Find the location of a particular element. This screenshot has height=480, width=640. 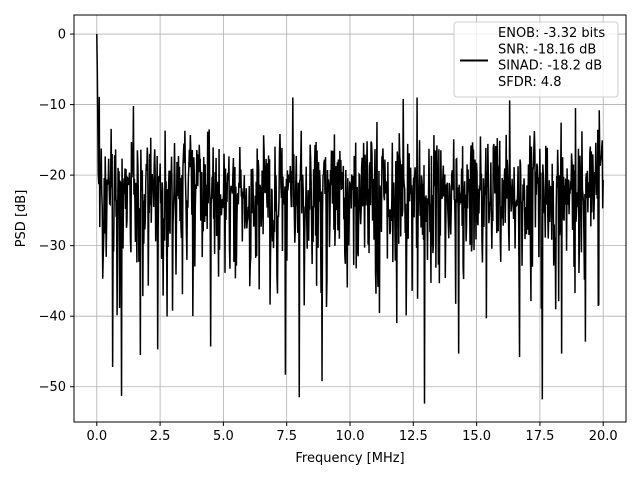

legend-snr: SNR: -18.16 dB is located at coordinates (547, 49).